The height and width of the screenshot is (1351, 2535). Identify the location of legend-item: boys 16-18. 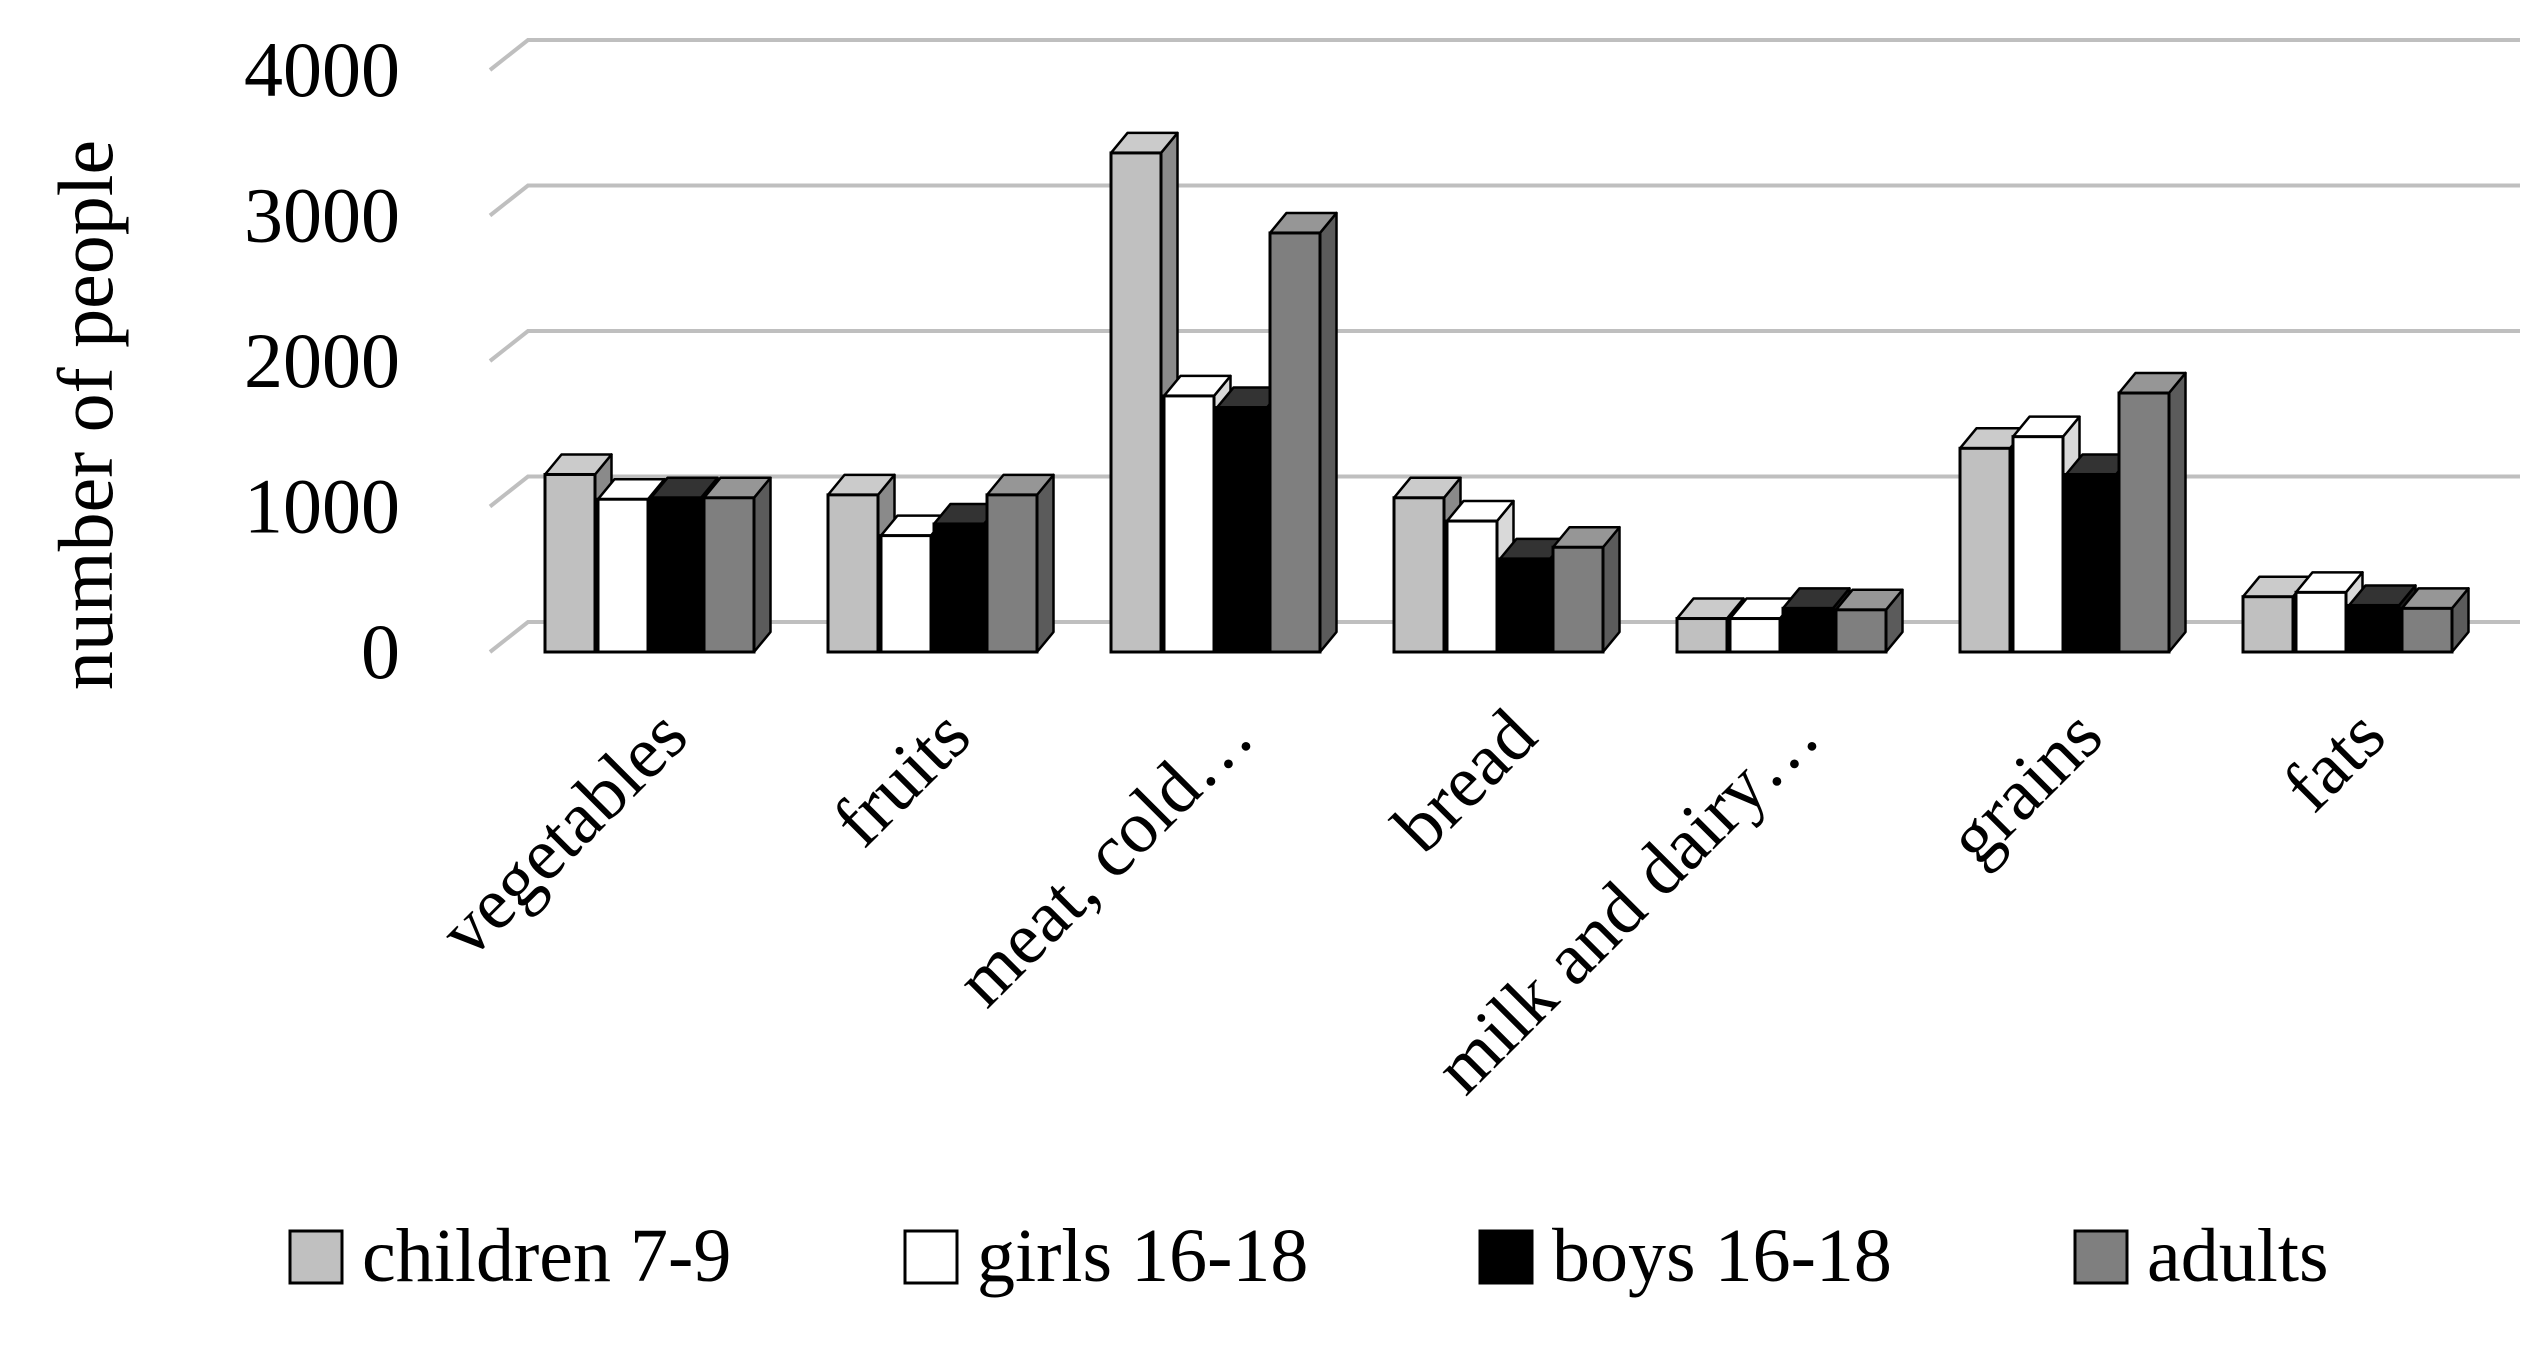
(1685, 1256).